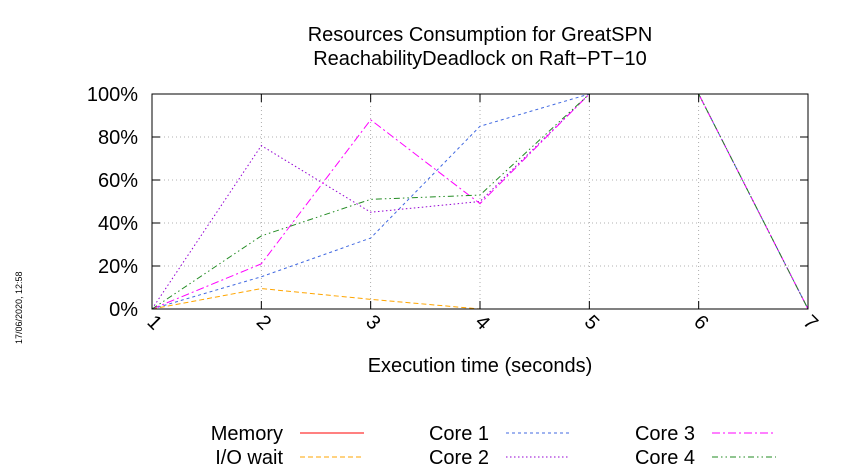 The height and width of the screenshot is (475, 850). I want to click on x-tick-label: 2, so click(263, 322).